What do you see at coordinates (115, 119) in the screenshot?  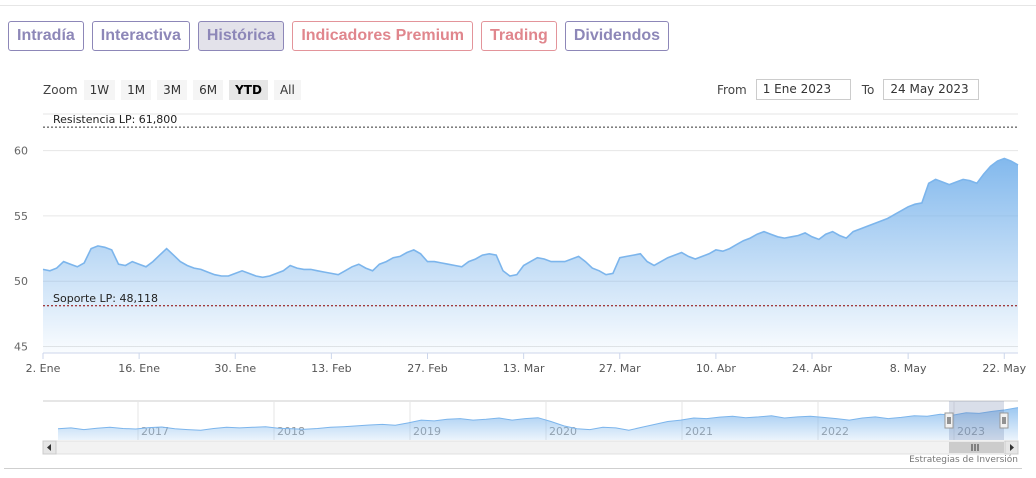 I see `resistance-label: Resistencia LP: 61,800` at bounding box center [115, 119].